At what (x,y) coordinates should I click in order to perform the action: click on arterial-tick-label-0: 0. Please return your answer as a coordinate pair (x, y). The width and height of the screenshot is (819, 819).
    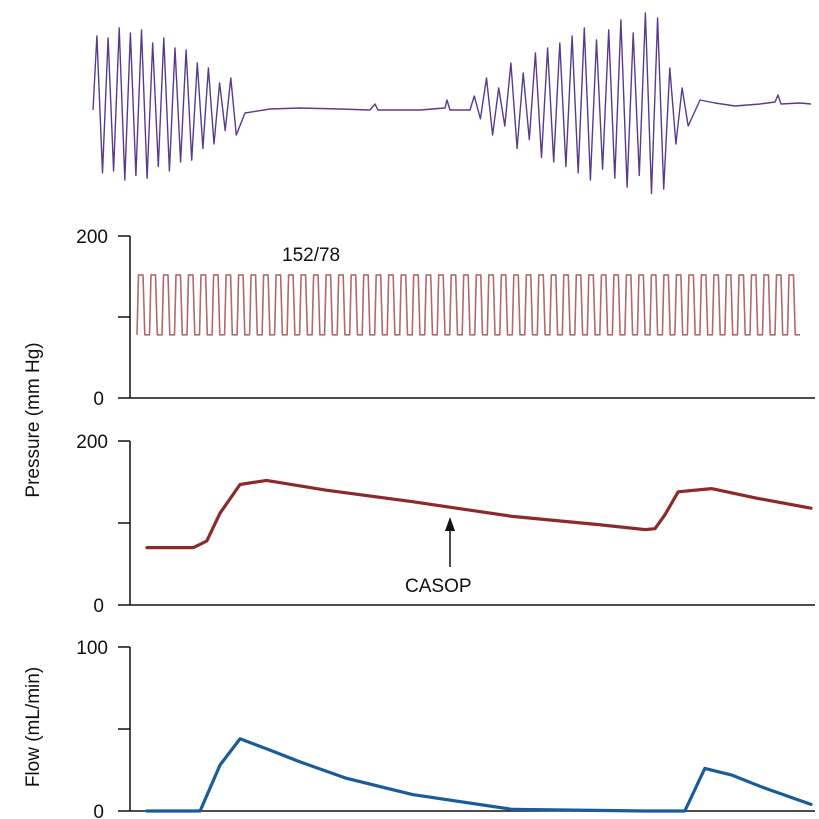
    Looking at the image, I should click on (98, 399).